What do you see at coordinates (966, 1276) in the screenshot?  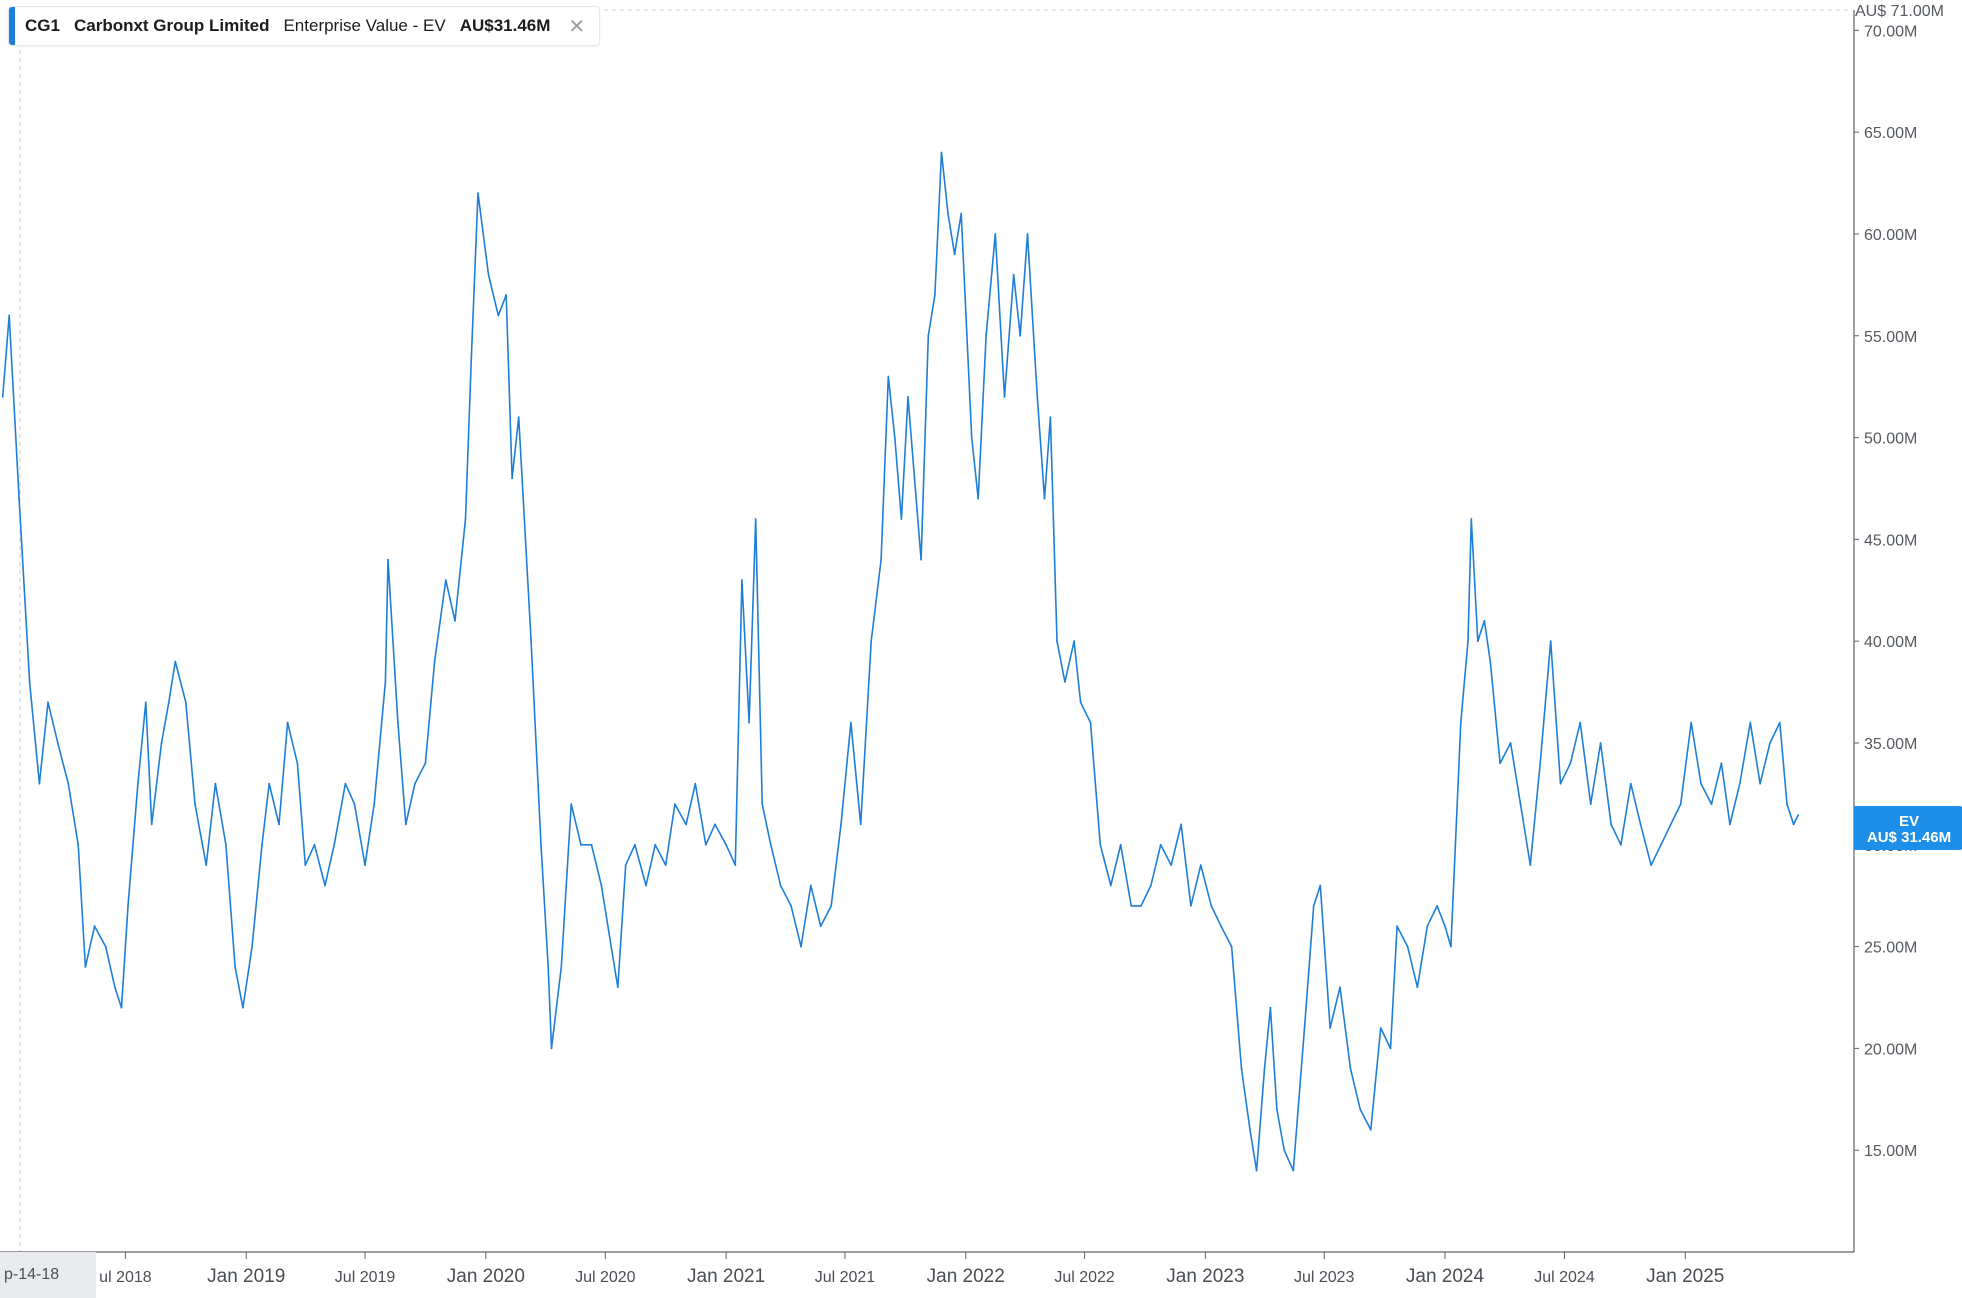 I see `x-tick-label: Jan 2022` at bounding box center [966, 1276].